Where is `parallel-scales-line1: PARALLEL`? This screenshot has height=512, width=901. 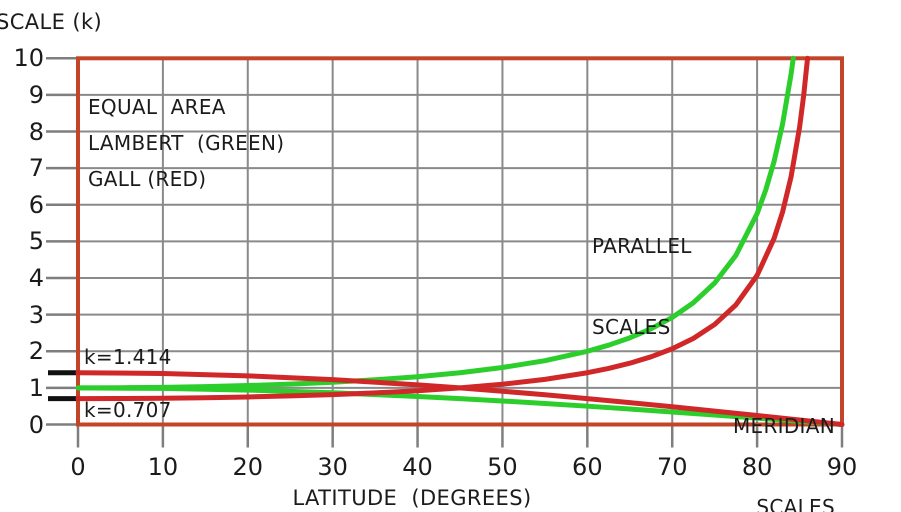
parallel-scales-line1: PARALLEL is located at coordinates (642, 246).